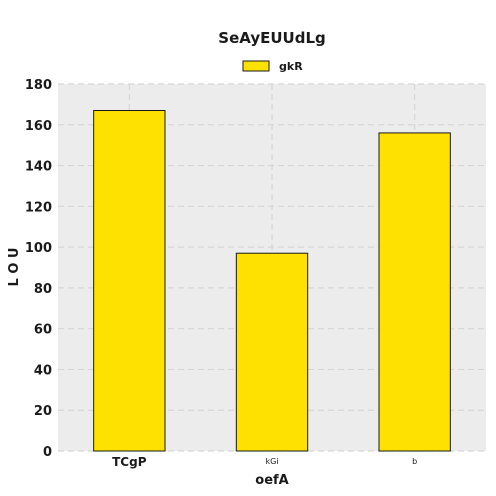  Describe the element at coordinates (272, 66) in the screenshot. I see `legend: gkR` at that location.